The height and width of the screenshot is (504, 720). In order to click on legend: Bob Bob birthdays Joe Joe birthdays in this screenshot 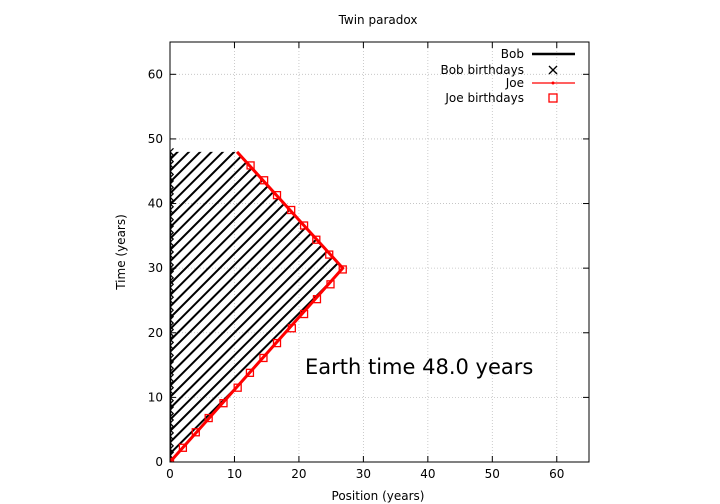, I will do `click(507, 76)`.